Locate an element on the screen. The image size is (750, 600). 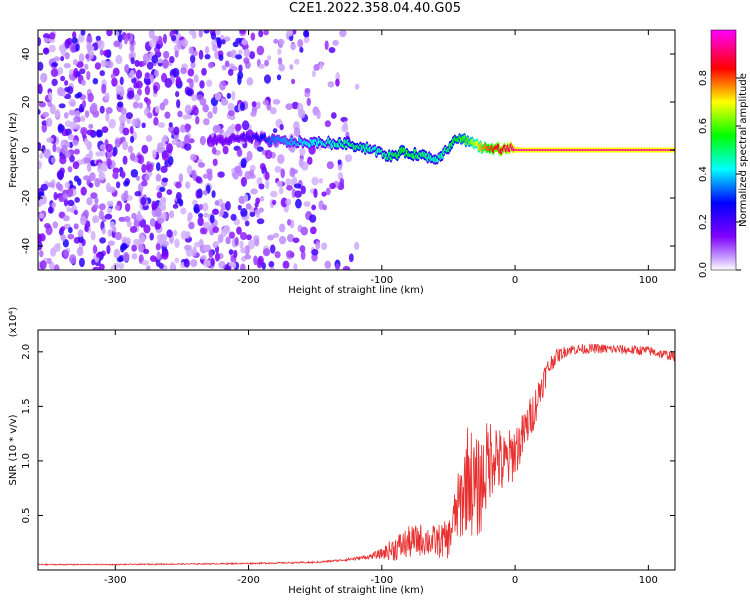
colorbar is located at coordinates (723, 150).